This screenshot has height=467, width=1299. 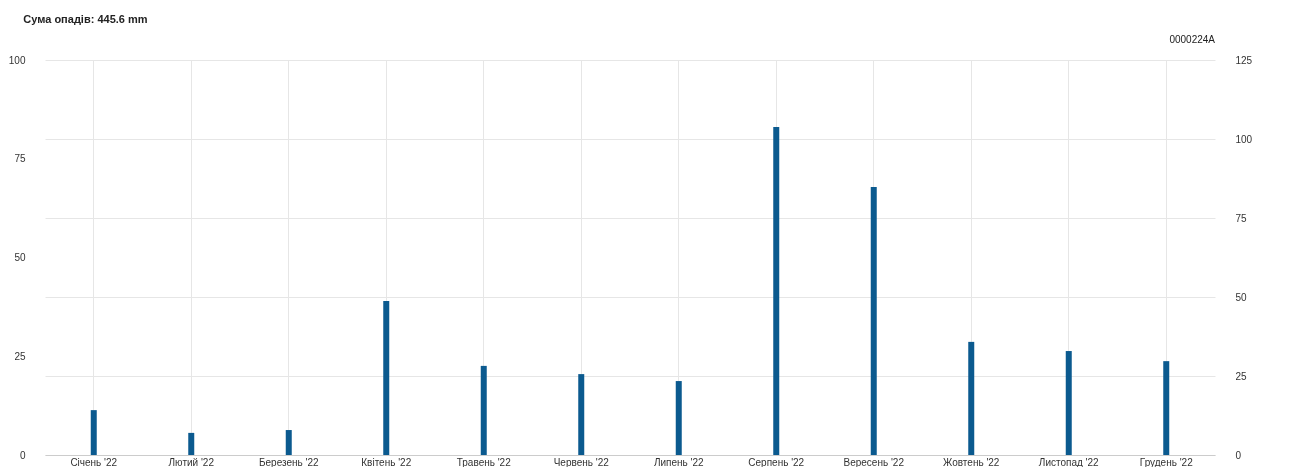 What do you see at coordinates (1241, 218) in the screenshot?
I see `y2-tick-label: 75` at bounding box center [1241, 218].